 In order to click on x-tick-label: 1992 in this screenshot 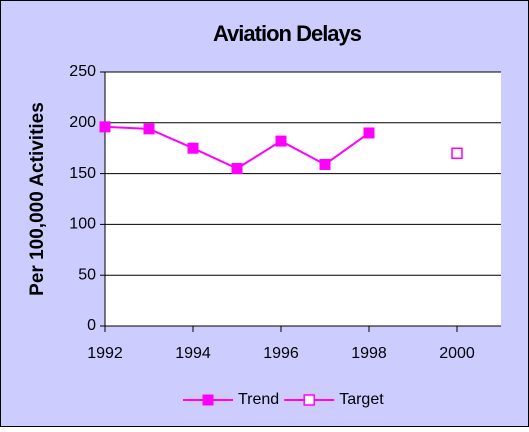, I will do `click(105, 353)`.